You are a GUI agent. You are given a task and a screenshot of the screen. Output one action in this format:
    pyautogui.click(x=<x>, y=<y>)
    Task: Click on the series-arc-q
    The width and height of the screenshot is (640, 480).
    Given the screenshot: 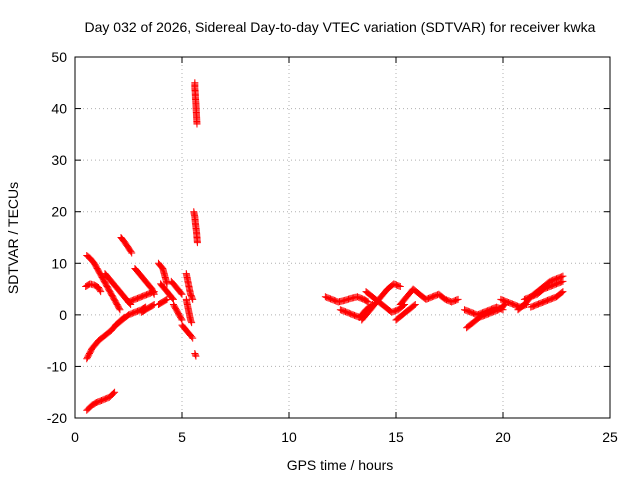 What is the action you would take?
    pyautogui.click(x=187, y=331)
    